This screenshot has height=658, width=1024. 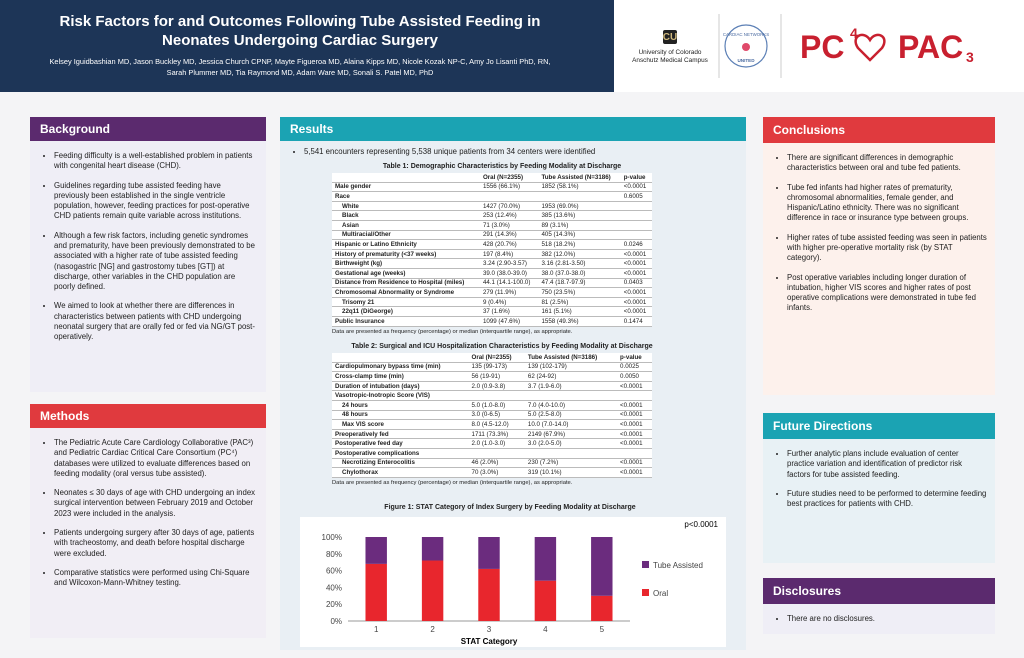 I want to click on table-cell: Duration of intubation (days), so click(x=400, y=386).